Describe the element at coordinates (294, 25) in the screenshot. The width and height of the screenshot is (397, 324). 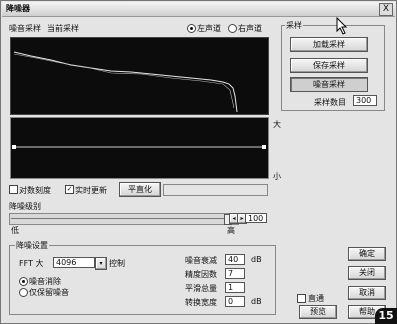
I see `sampling-group-label: 采样` at that location.